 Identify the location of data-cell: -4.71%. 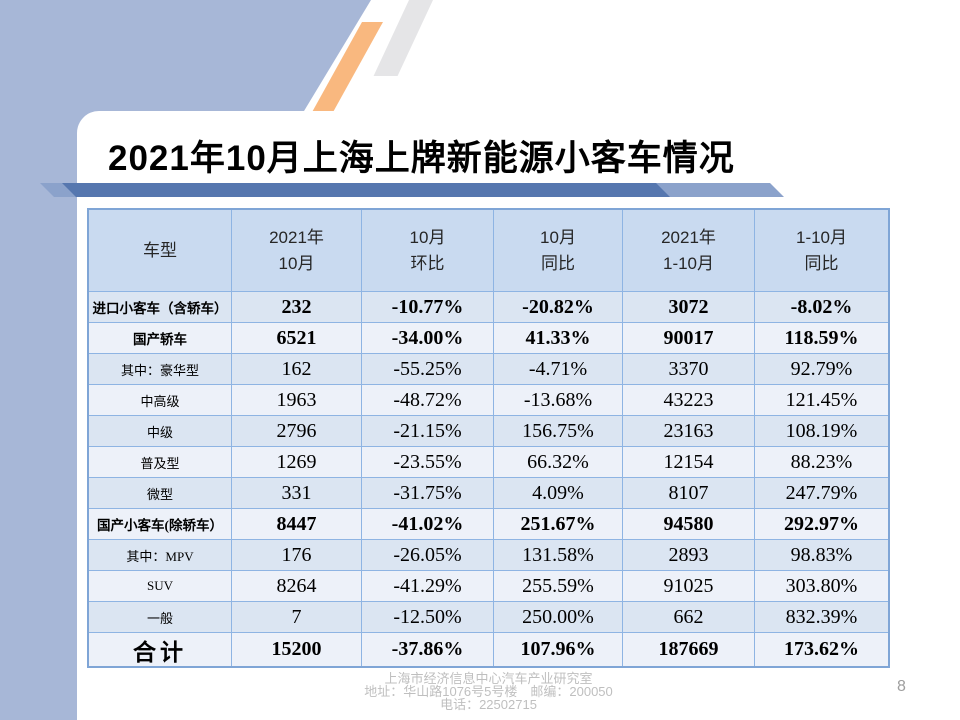
(558, 369).